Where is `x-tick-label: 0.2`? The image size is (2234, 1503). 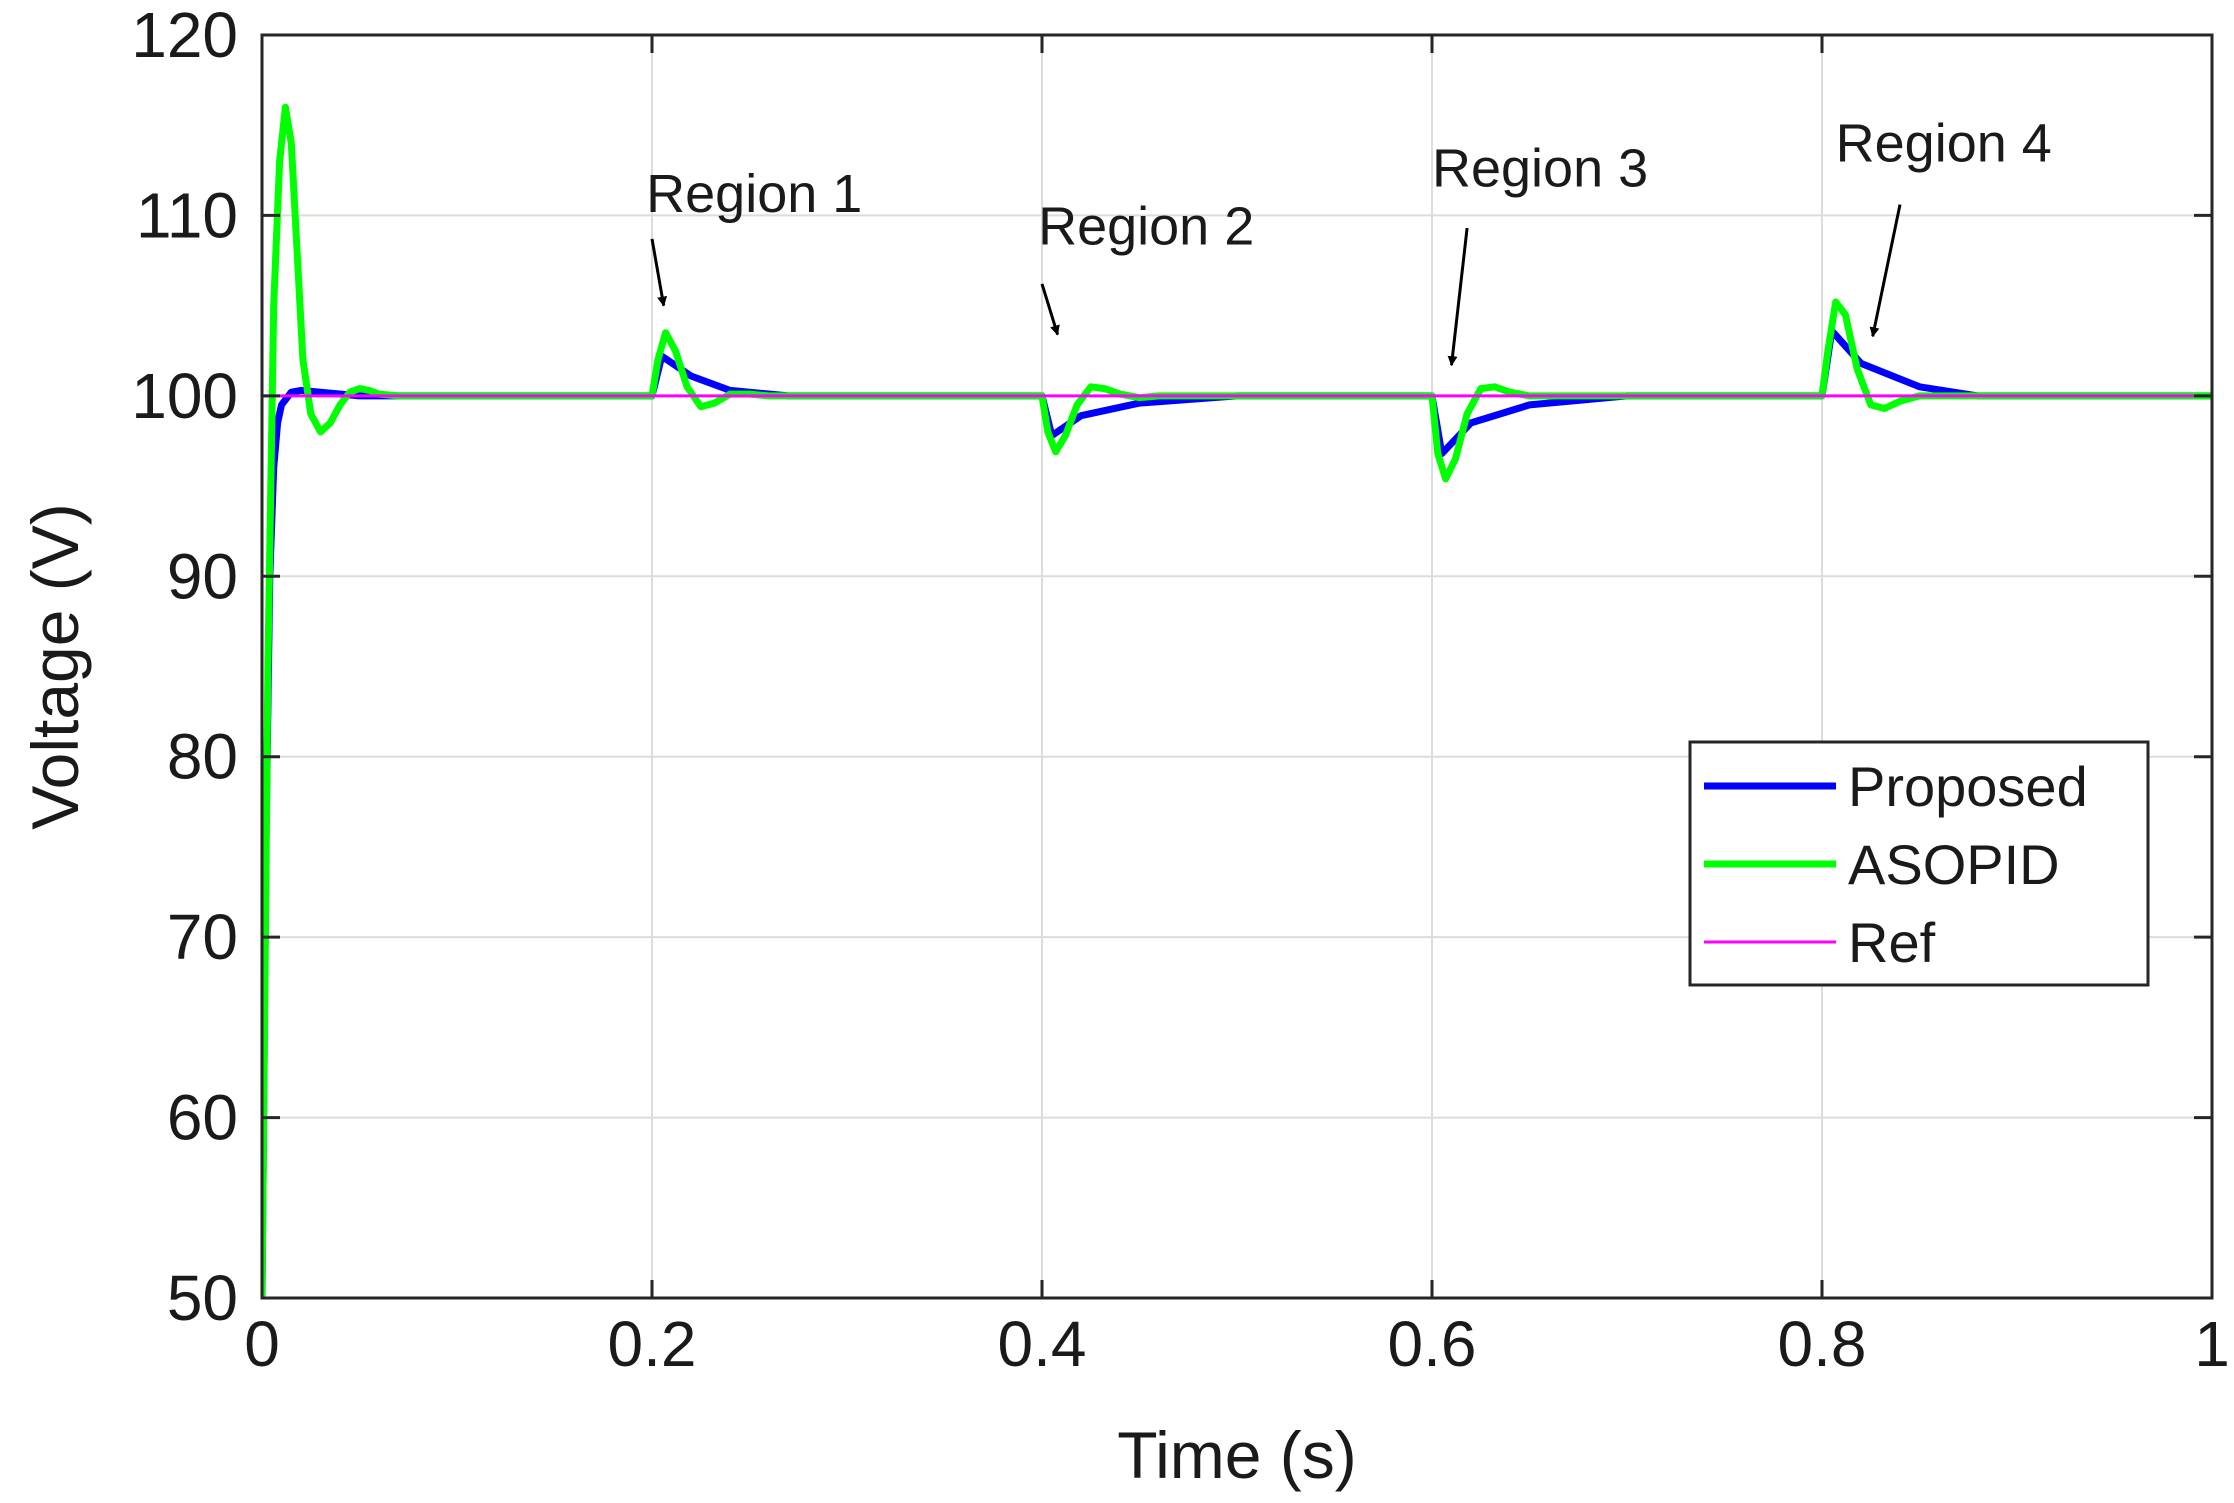 x-tick-label: 0.2 is located at coordinates (652, 1344).